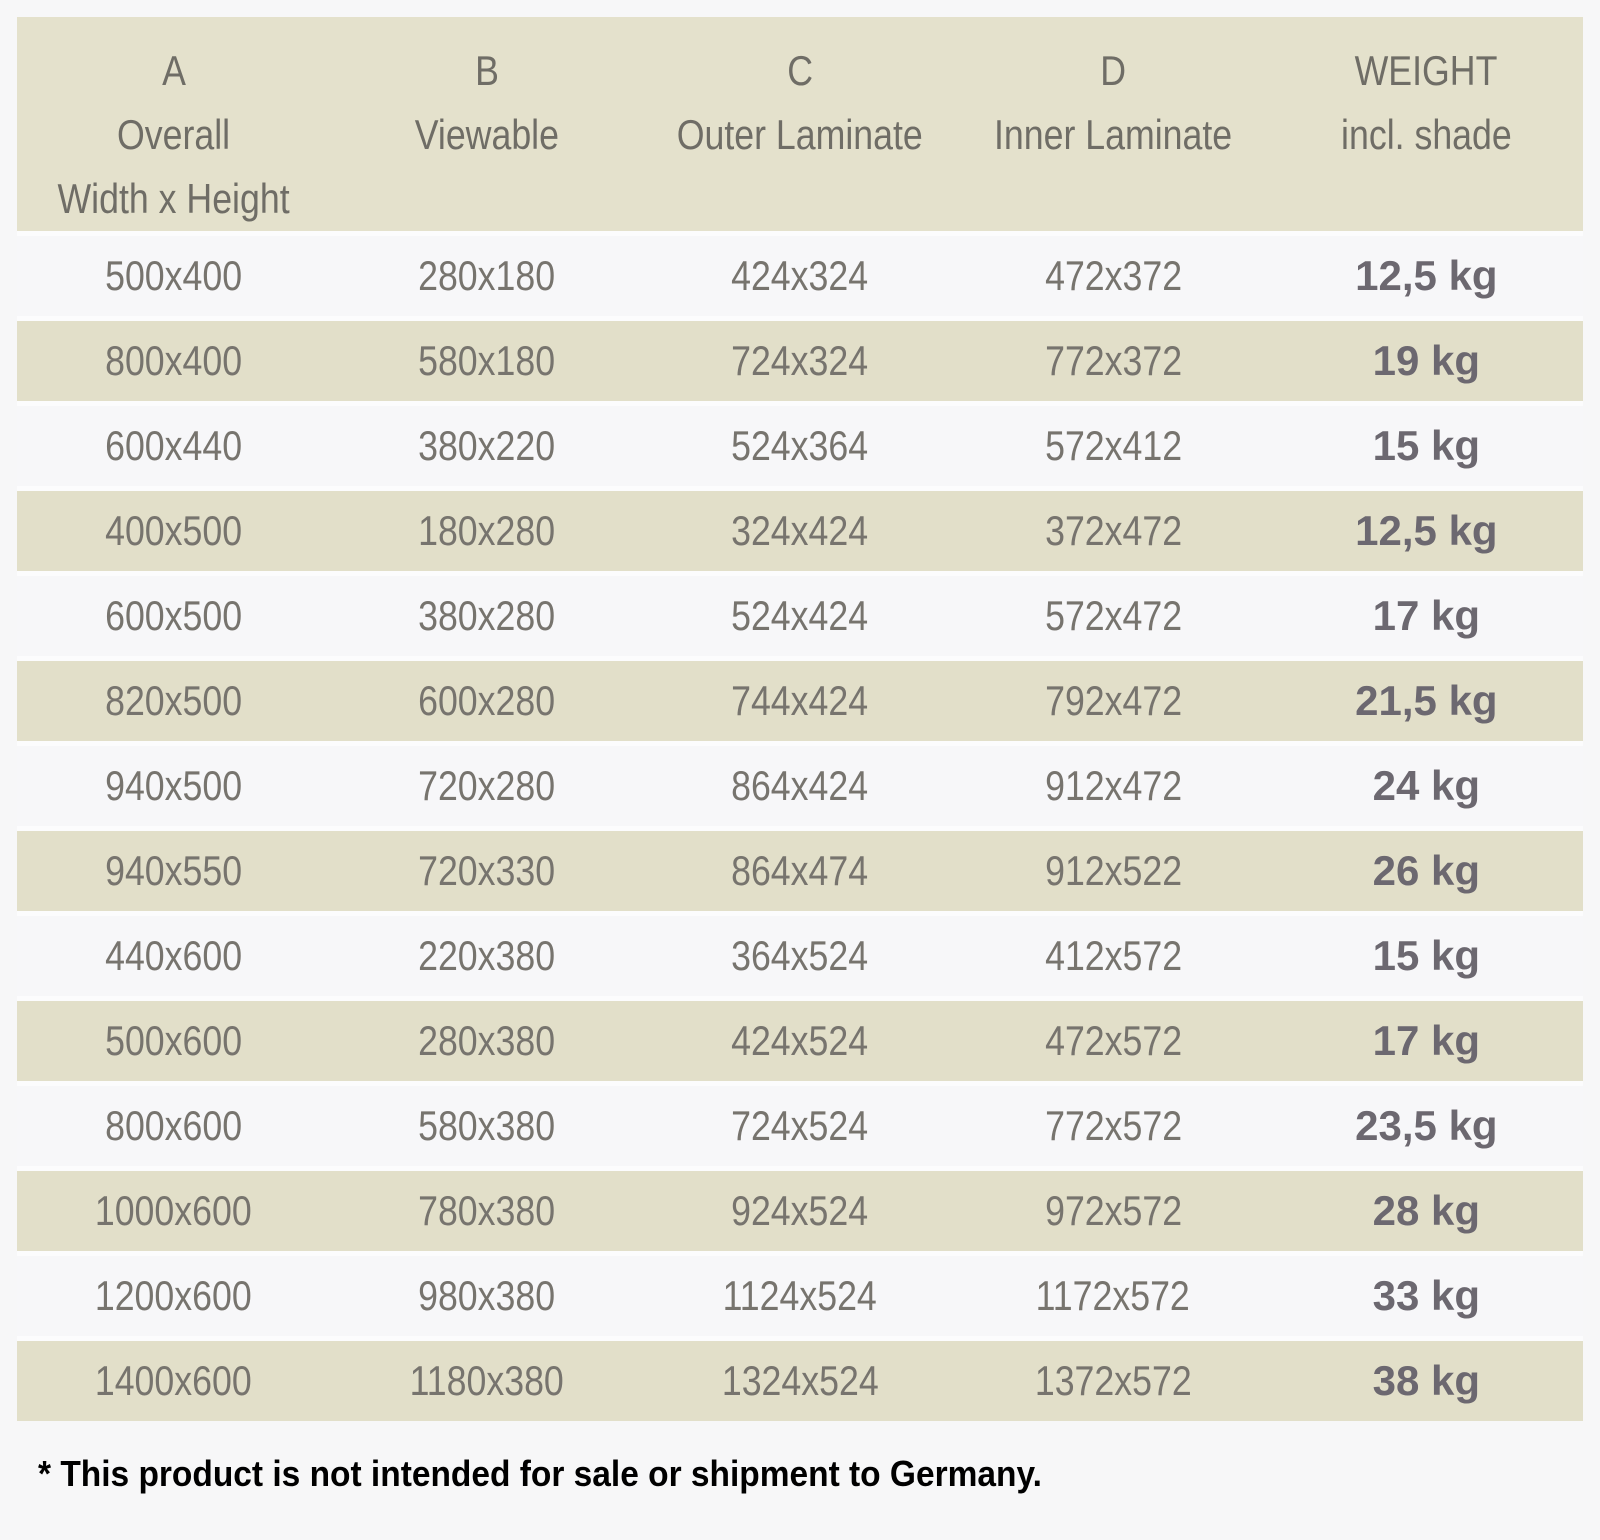 This screenshot has height=1540, width=1600. I want to click on dimension-value: 364x524, so click(800, 955).